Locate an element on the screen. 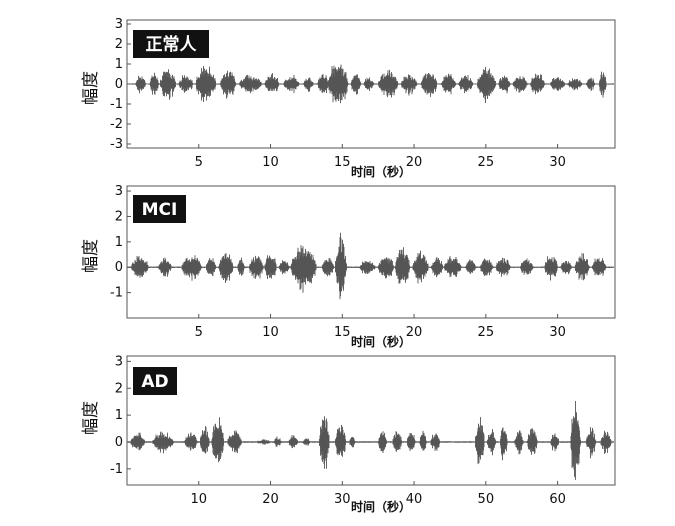 The height and width of the screenshot is (526, 675). x-tick-label-ad: 30 is located at coordinates (342, 499).